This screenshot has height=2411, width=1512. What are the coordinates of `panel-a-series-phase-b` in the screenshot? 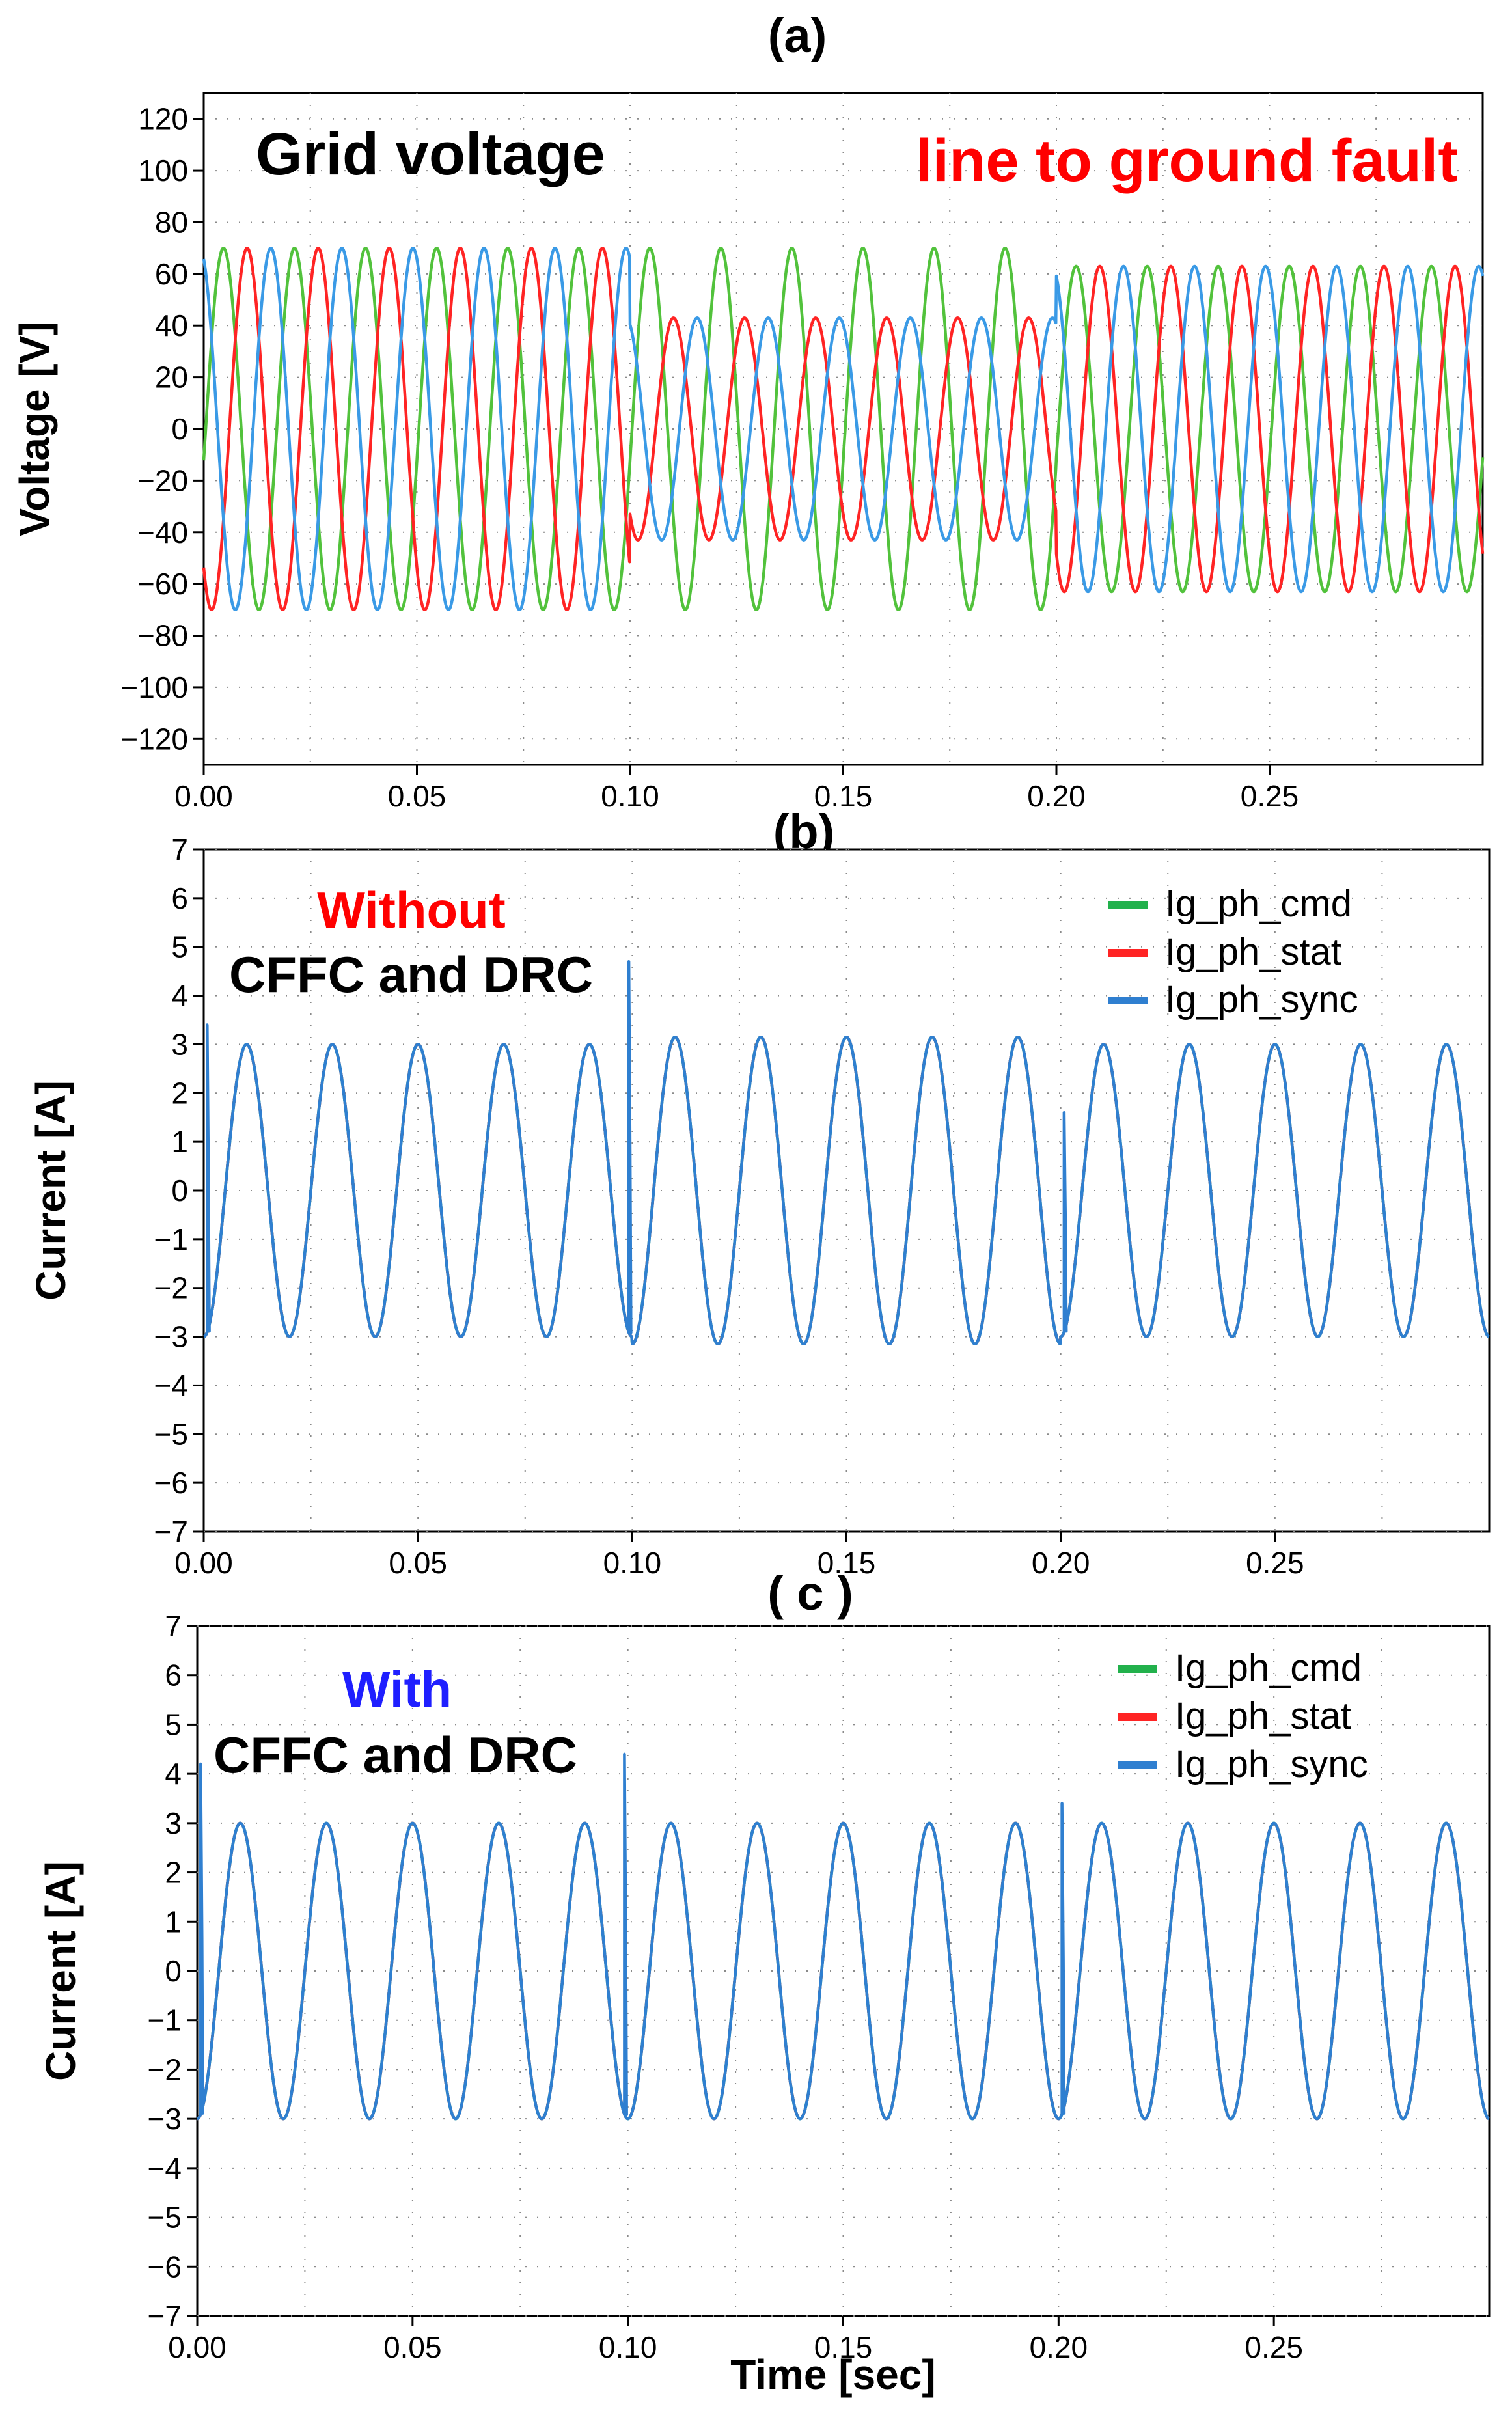 It's located at (843, 429).